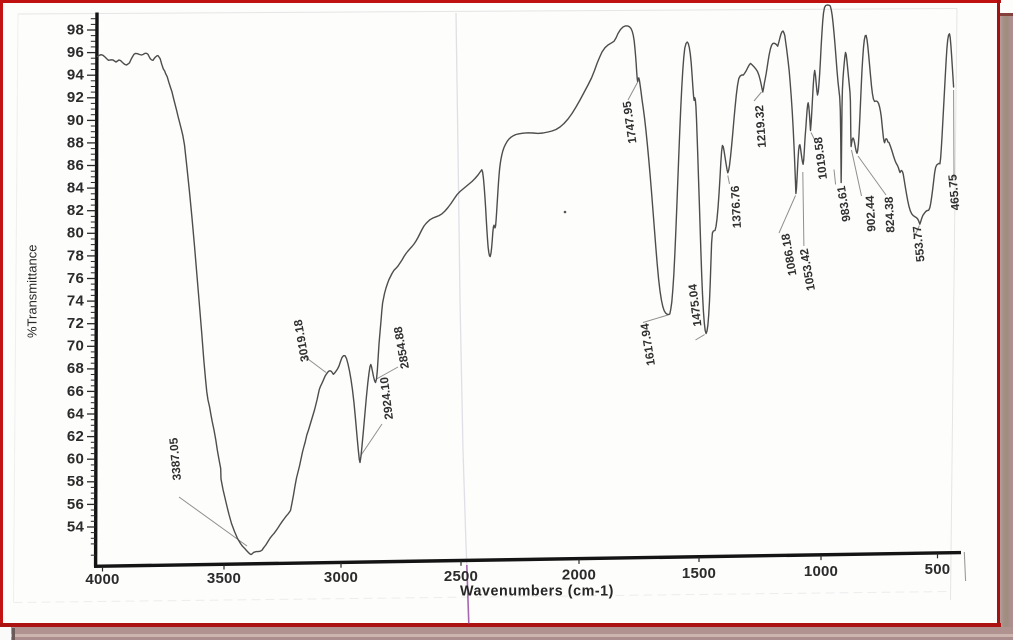  What do you see at coordinates (341, 577) in the screenshot?
I see `svg-text: 3000` at bounding box center [341, 577].